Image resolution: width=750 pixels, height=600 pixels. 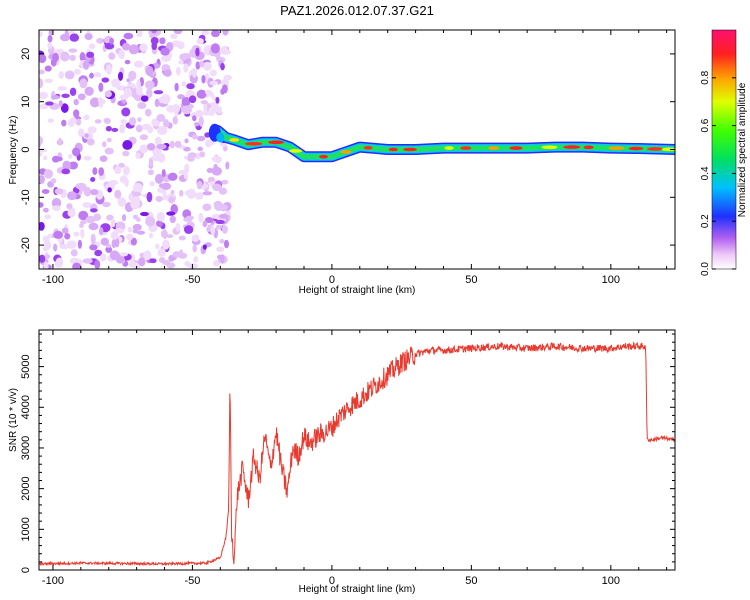 I want to click on colorbar-gradient, so click(x=724, y=149).